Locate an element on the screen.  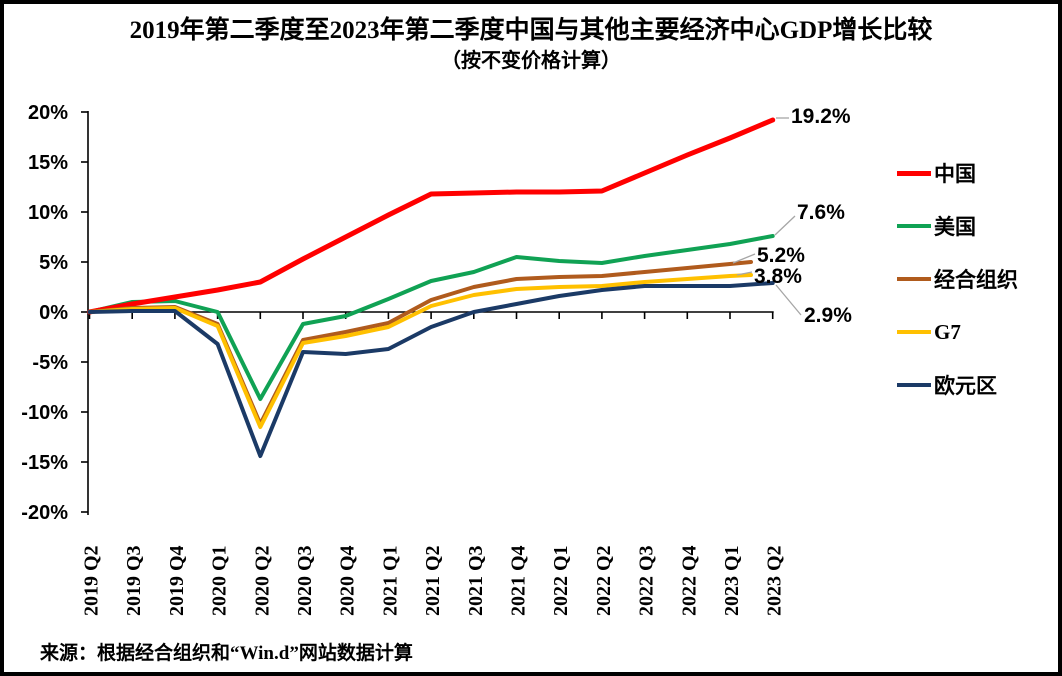
legend-item-g7: G7 is located at coordinates (957, 332).